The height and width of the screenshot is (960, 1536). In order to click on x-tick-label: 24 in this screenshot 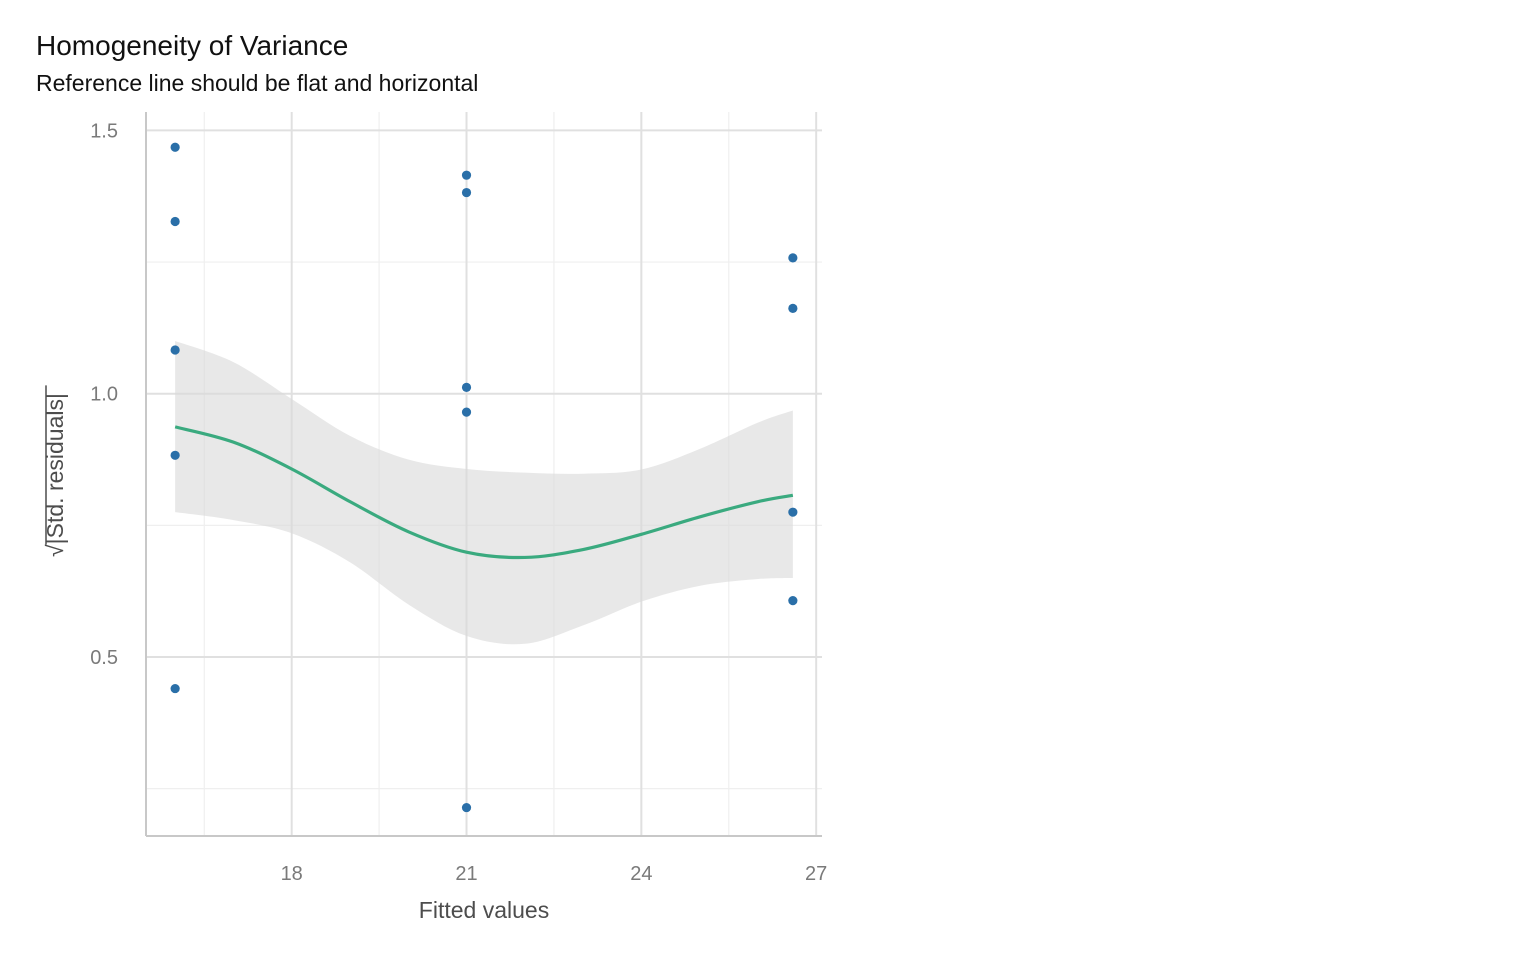, I will do `click(641, 874)`.